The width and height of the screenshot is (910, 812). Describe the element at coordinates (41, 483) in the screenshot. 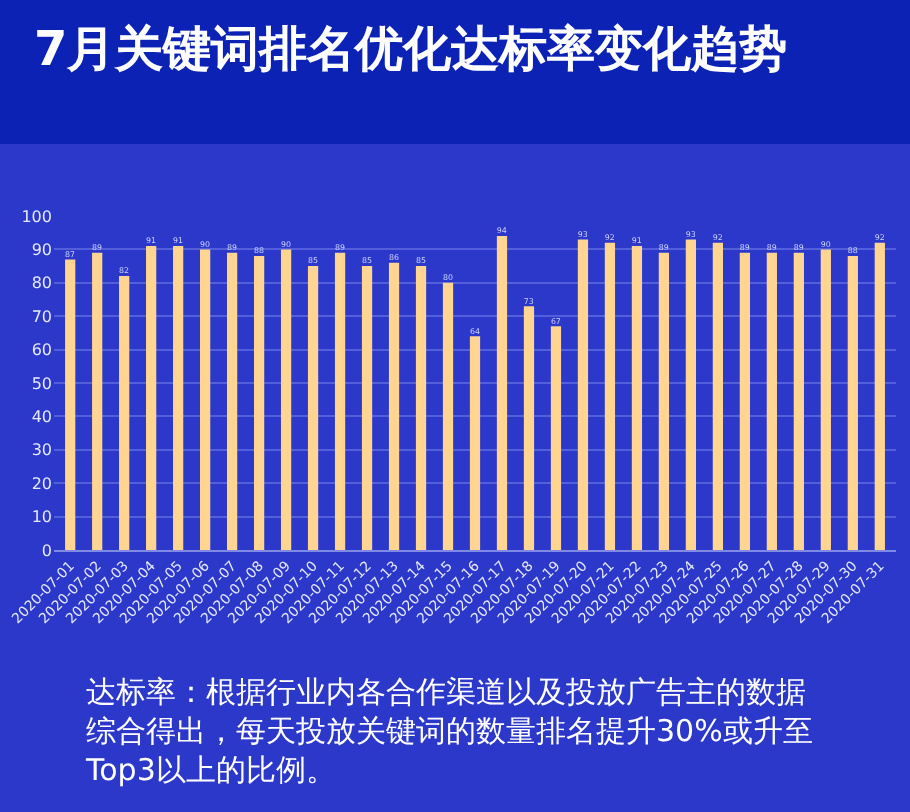

I see `y-tick-label: 20` at that location.